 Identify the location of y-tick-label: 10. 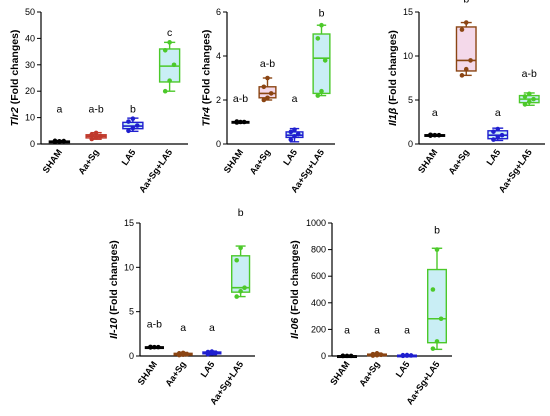
(408, 56).